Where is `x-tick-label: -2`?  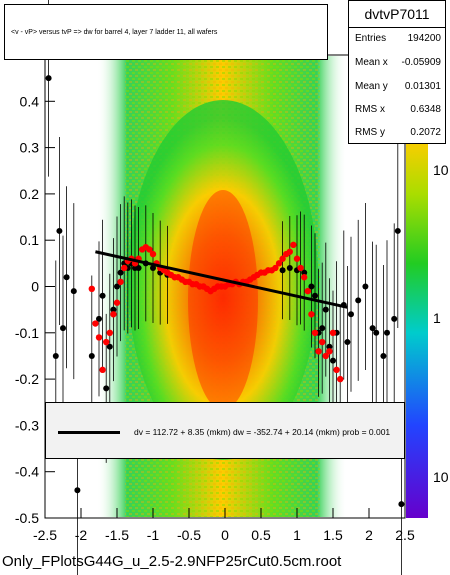 x-tick-label: -2 is located at coordinates (81, 535).